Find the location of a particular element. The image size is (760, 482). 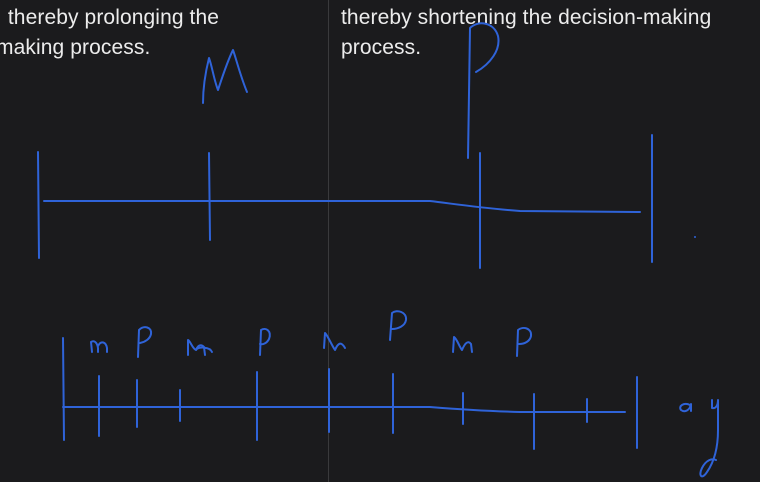

ink-letter-m3 is located at coordinates (334, 341).